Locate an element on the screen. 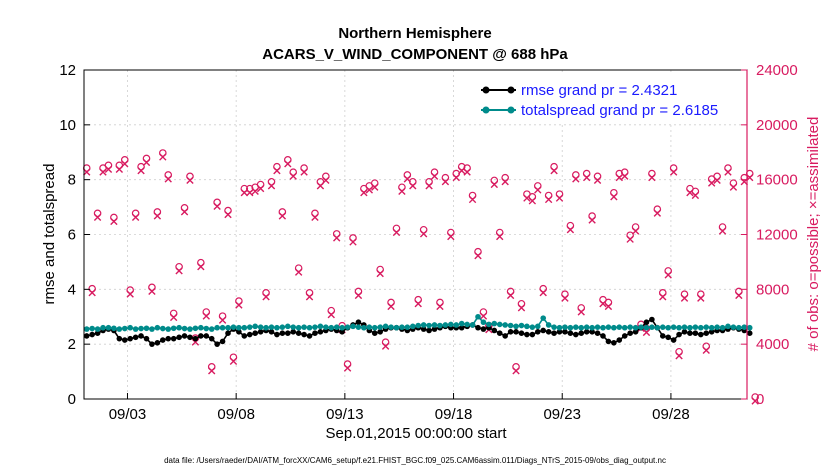  y-tick-label: 0 is located at coordinates (72, 399).